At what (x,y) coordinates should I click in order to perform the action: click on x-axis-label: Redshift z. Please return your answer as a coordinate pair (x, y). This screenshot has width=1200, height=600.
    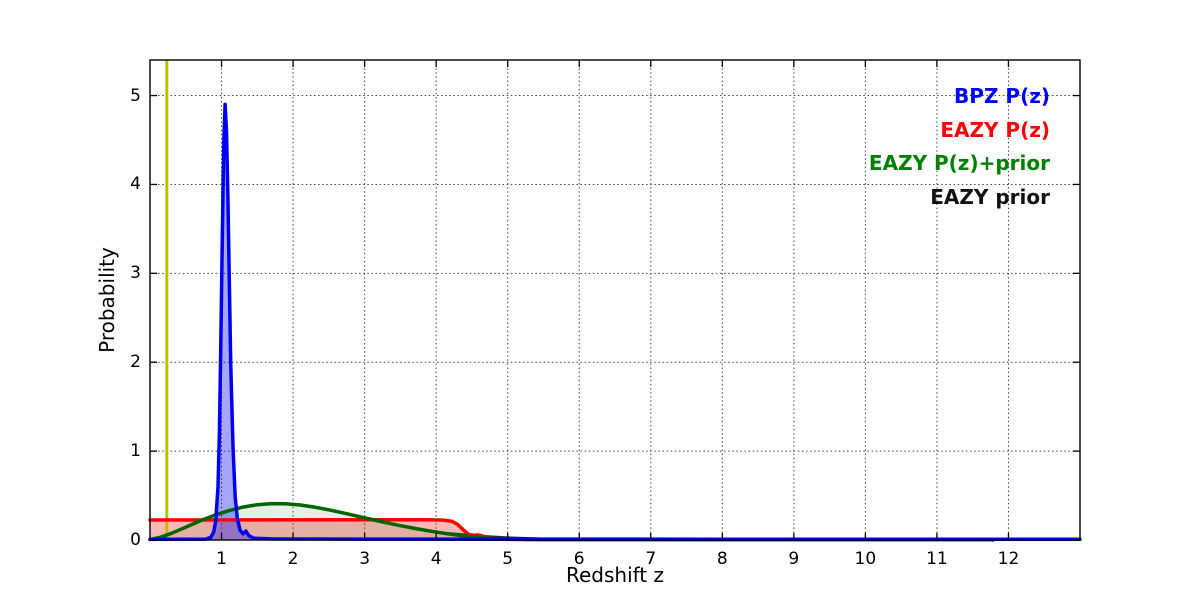
    Looking at the image, I should click on (615, 575).